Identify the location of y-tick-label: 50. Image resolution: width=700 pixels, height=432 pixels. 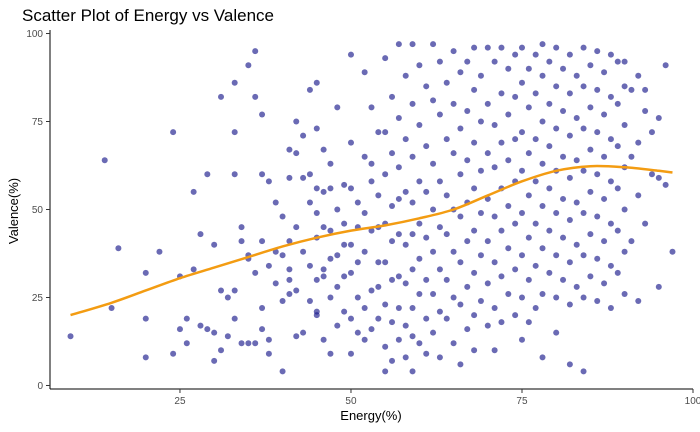
(38, 210).